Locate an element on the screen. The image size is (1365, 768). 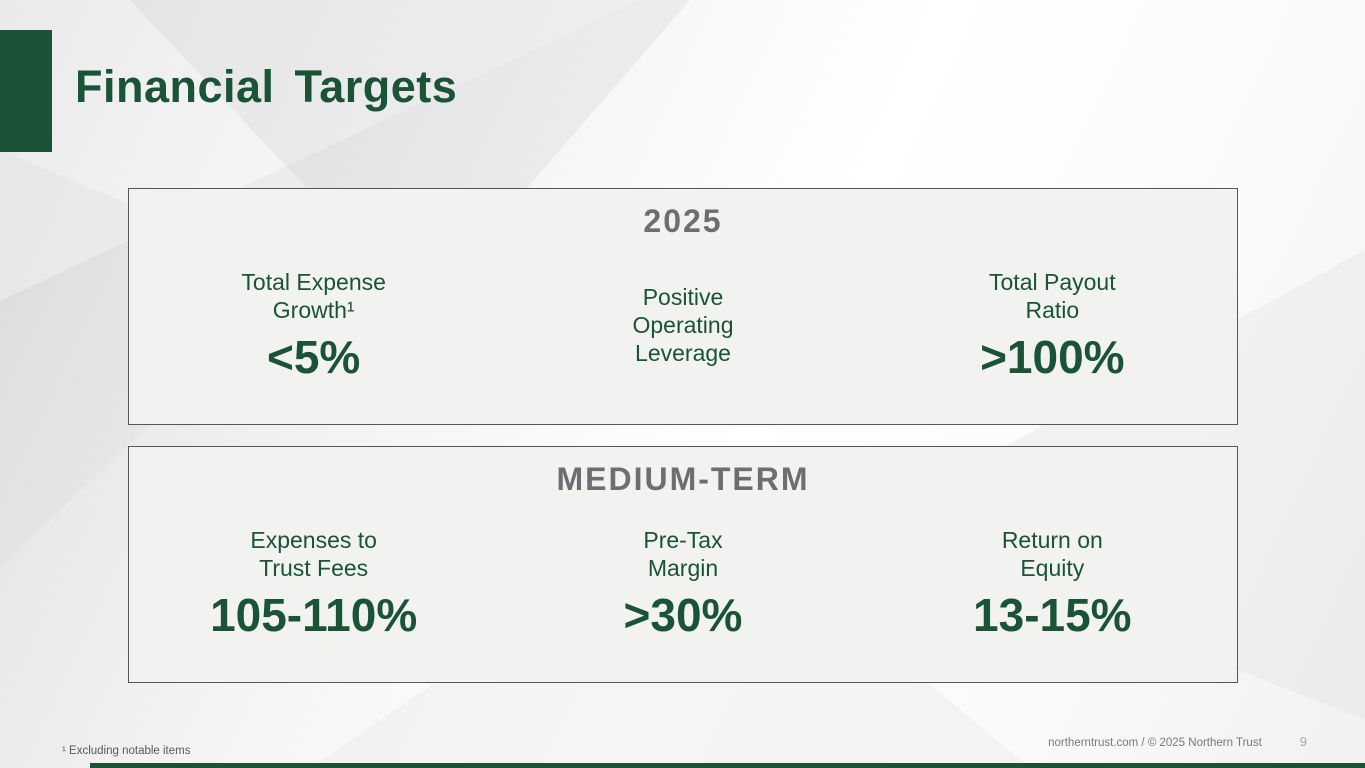
metric-value: 105-110% is located at coordinates (314, 614).